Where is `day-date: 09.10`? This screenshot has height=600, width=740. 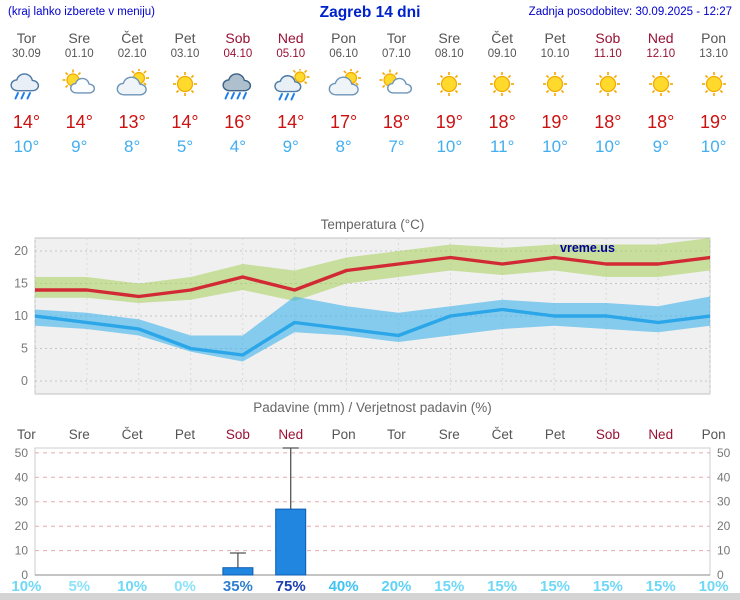
day-date: 09.10 is located at coordinates (502, 54).